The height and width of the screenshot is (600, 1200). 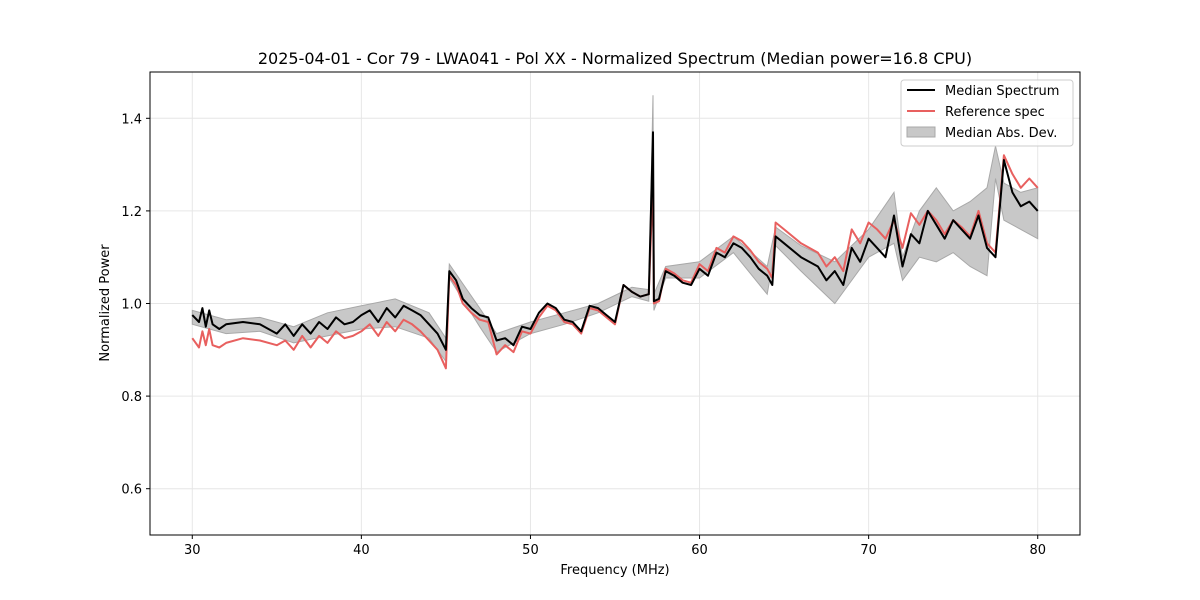 I want to click on legend-mad-swatch, so click(x=921, y=132).